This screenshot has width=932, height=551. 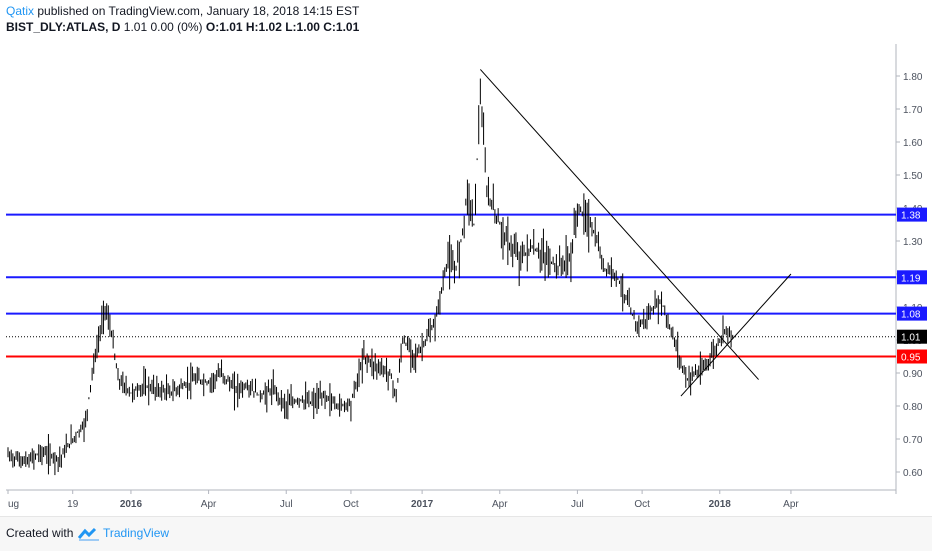 I want to click on y-tick-label: 0.60, so click(x=913, y=473).